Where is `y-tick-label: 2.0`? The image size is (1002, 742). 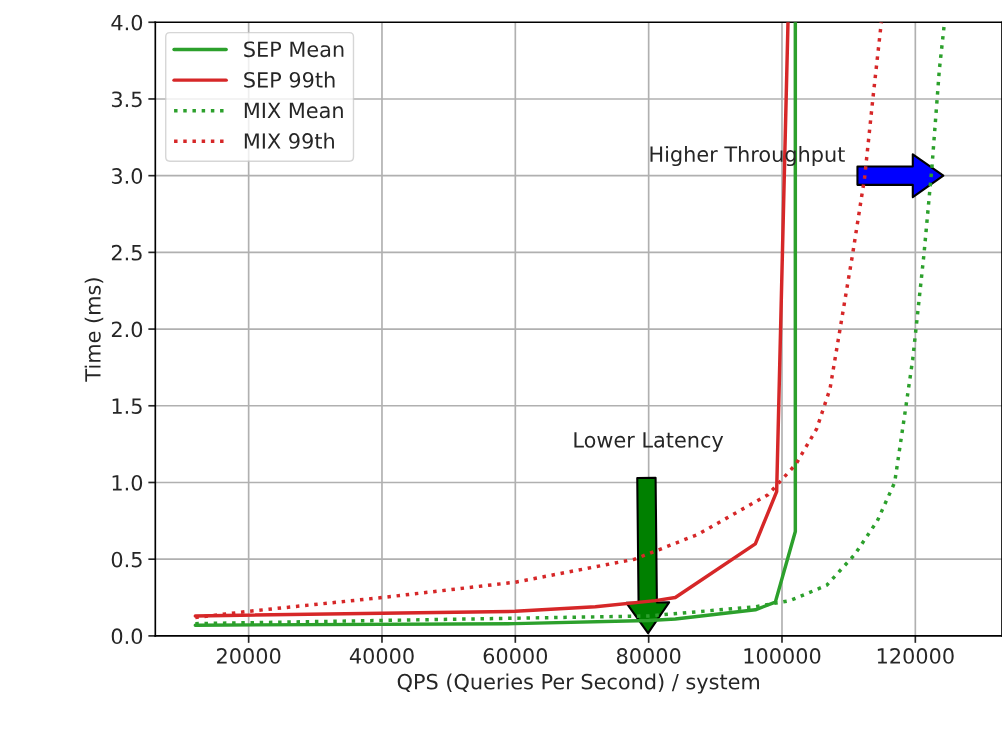 y-tick-label: 2.0 is located at coordinates (127, 329).